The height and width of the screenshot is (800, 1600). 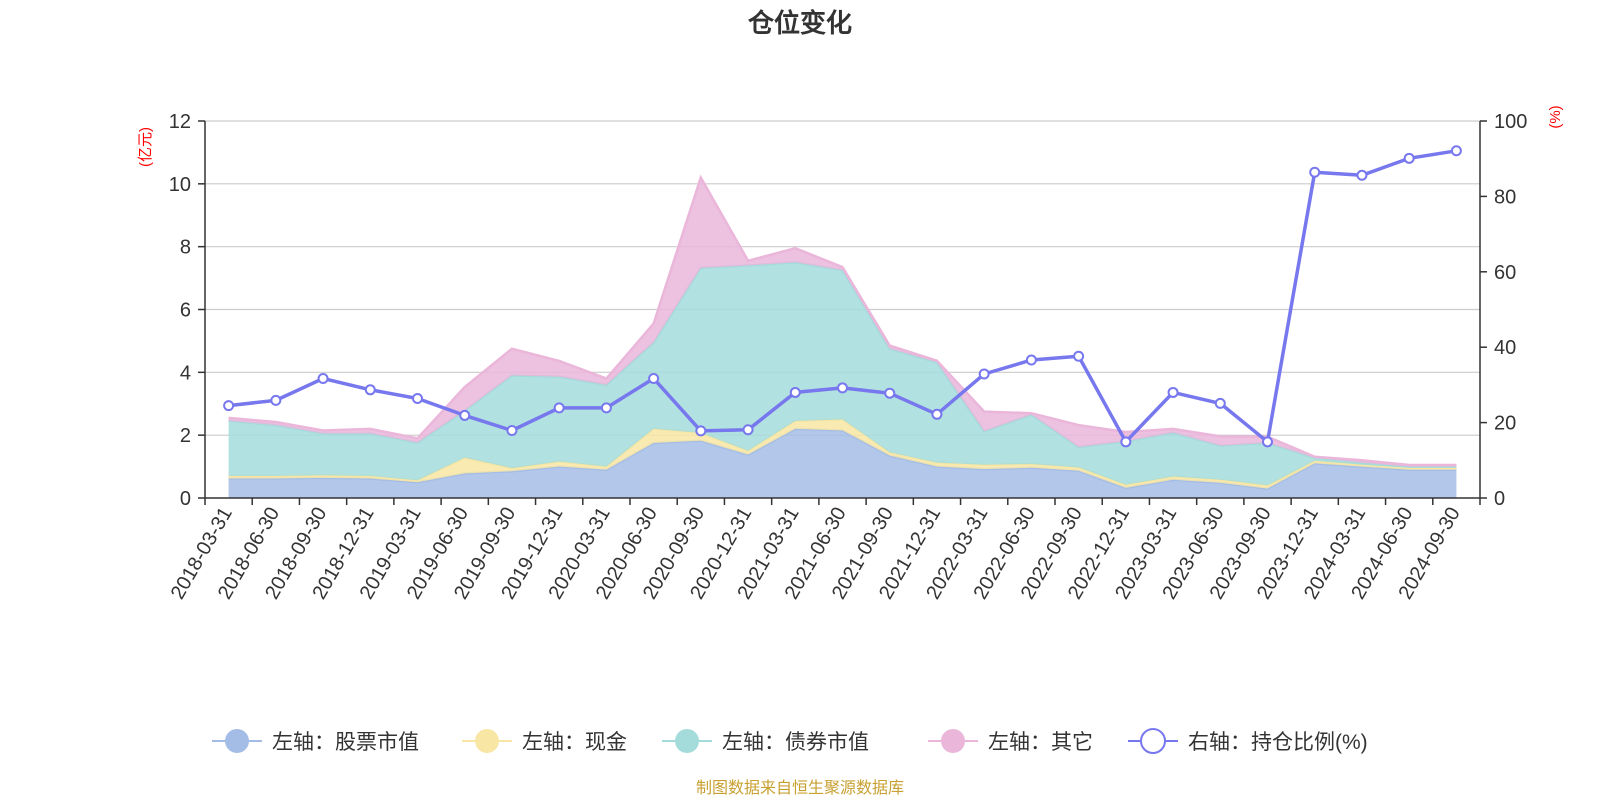 I want to click on left-axis-tick-label: 12, so click(x=180, y=122).